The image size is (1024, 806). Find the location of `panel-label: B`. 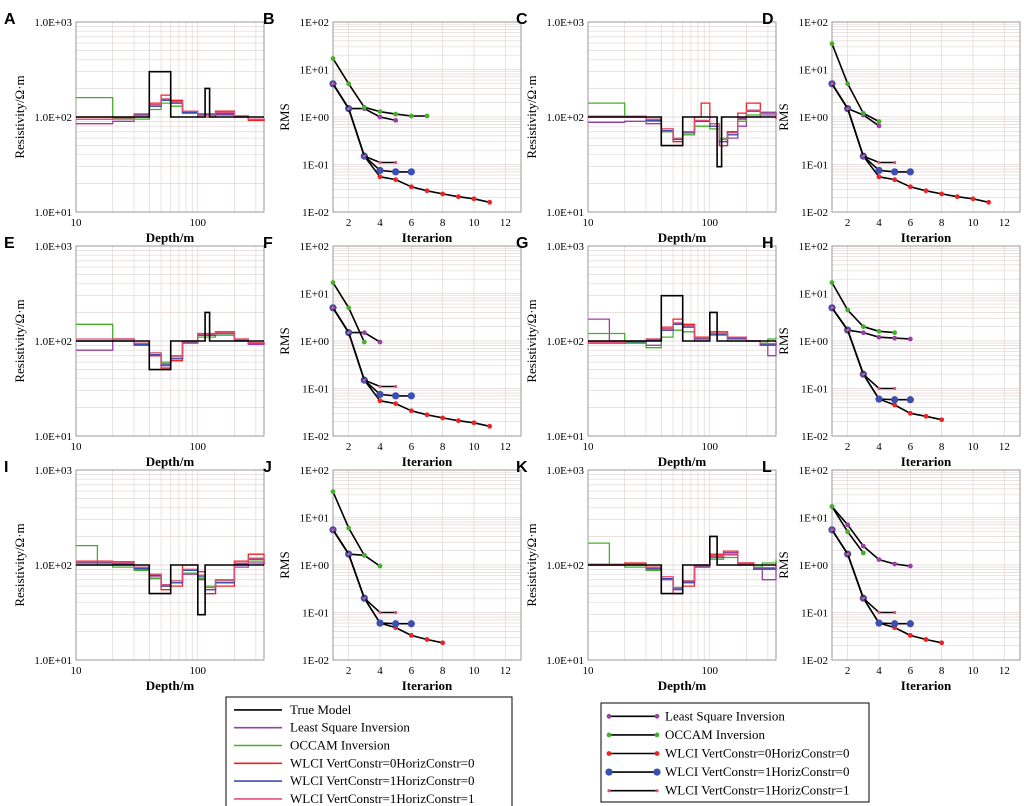

panel-label: B is located at coordinates (269, 19).